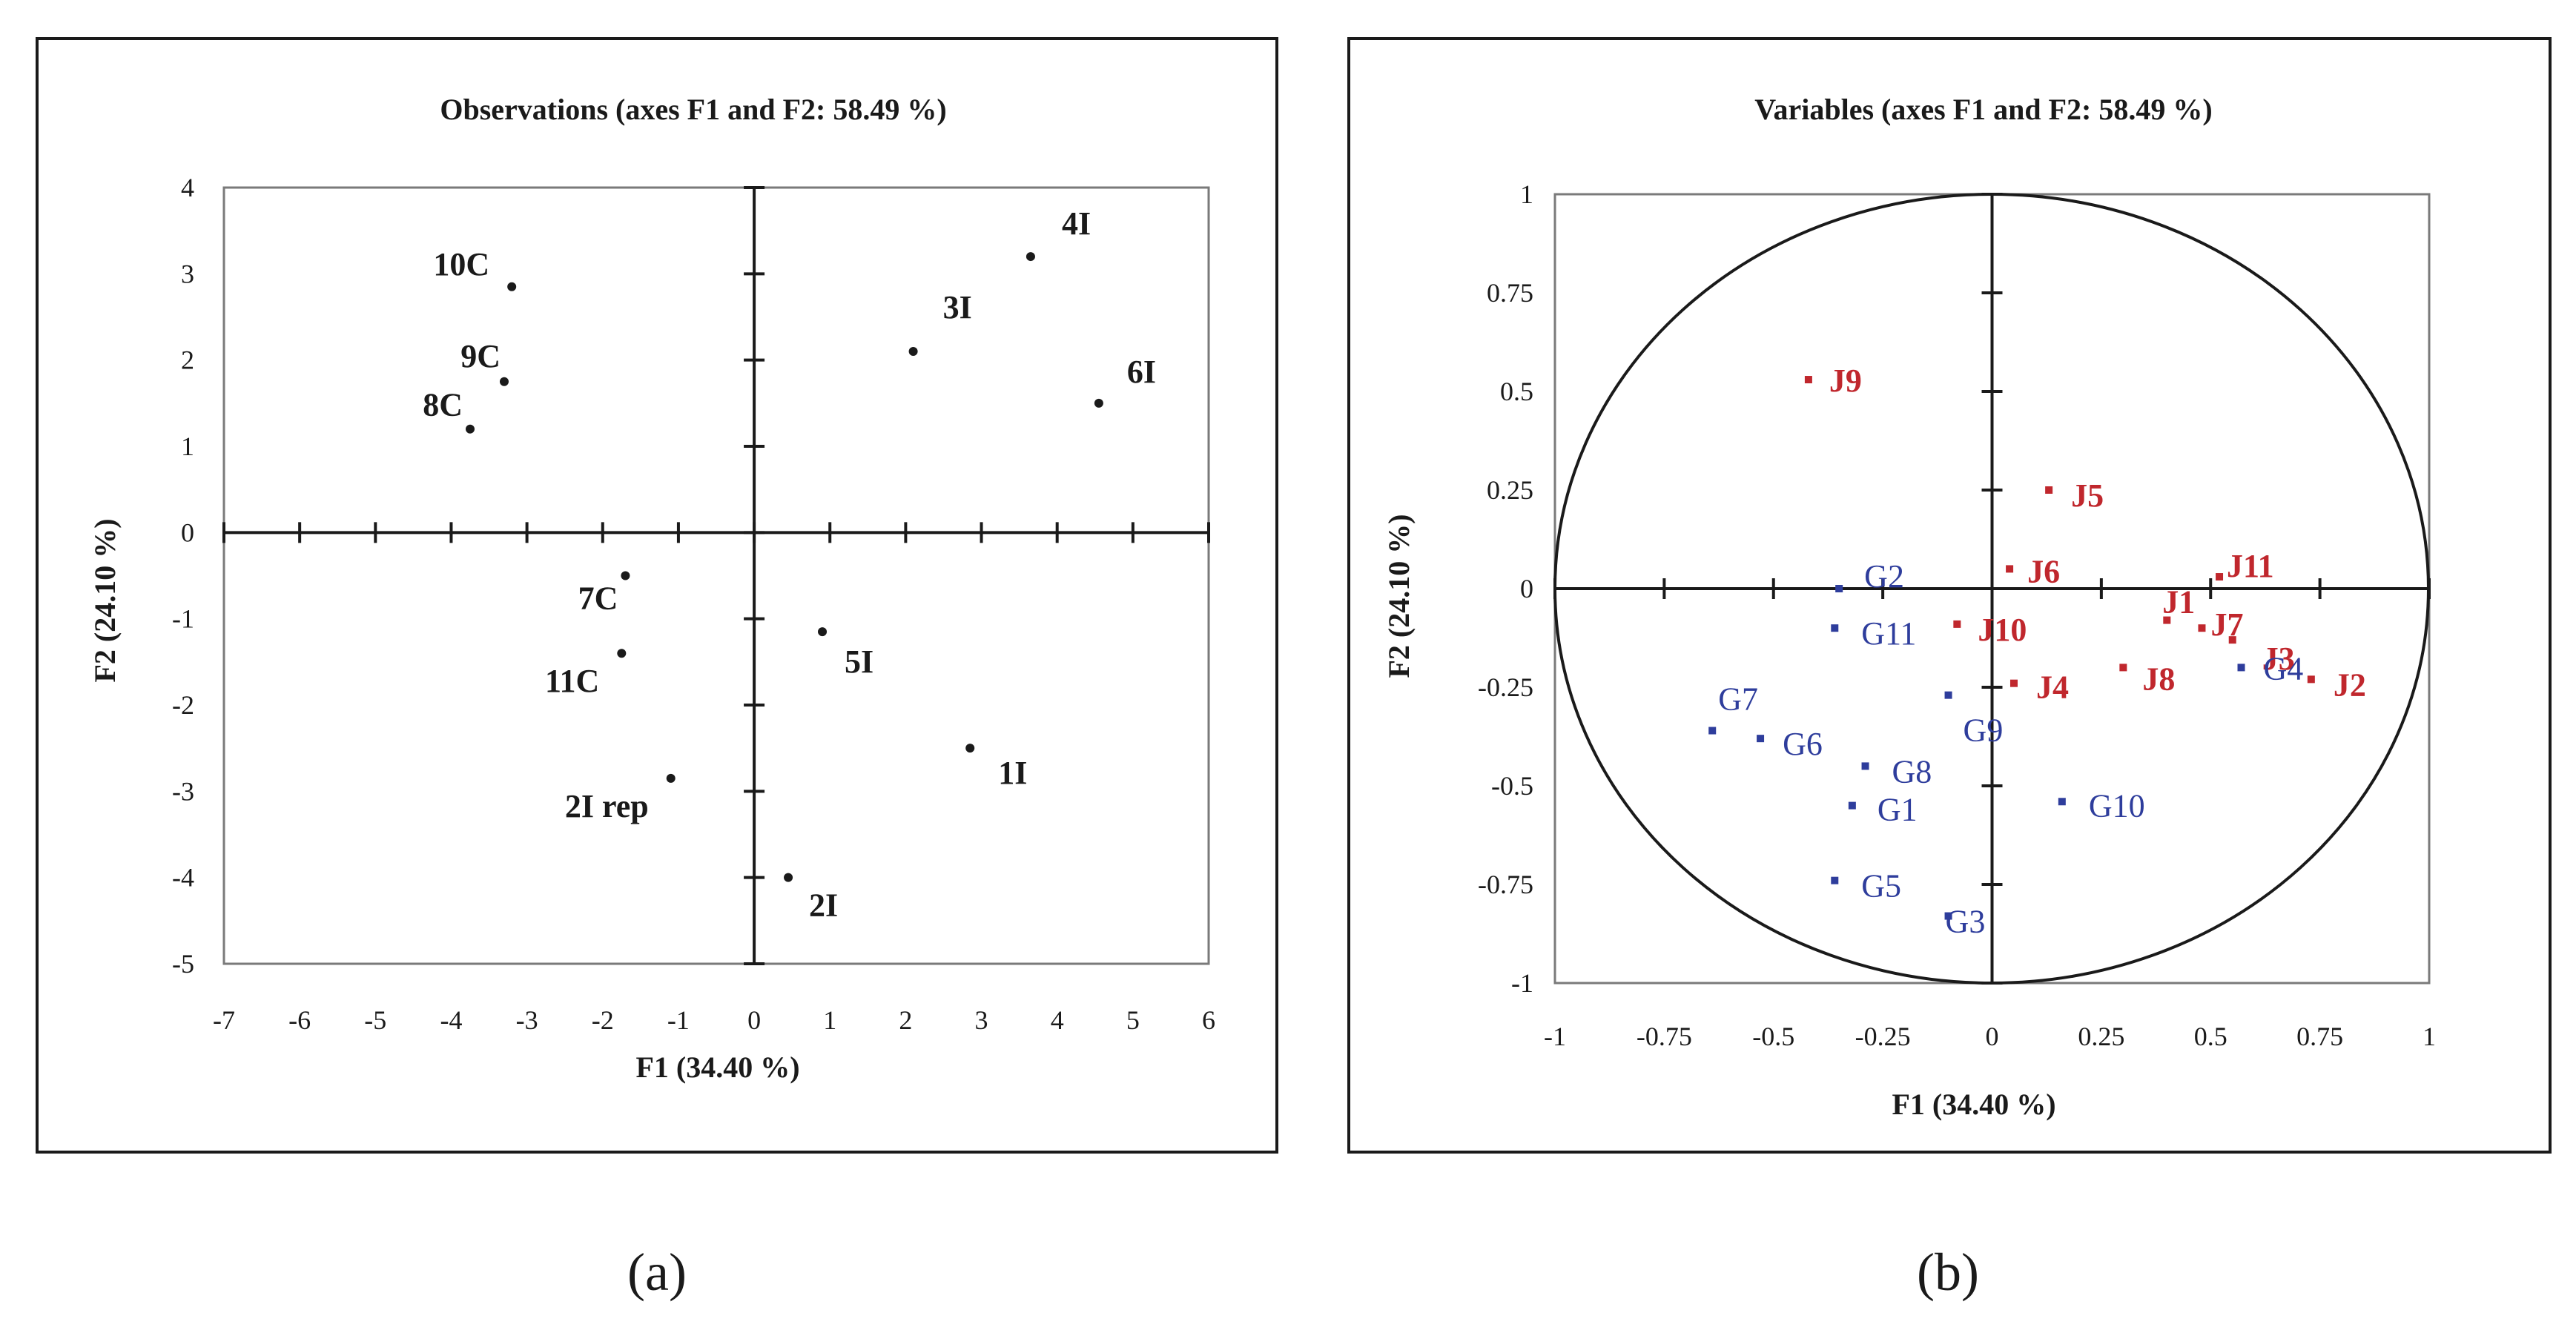 Image resolution: width=2576 pixels, height=1330 pixels. I want to click on panel-b-x-tick-label: 0.75, so click(2319, 1036).